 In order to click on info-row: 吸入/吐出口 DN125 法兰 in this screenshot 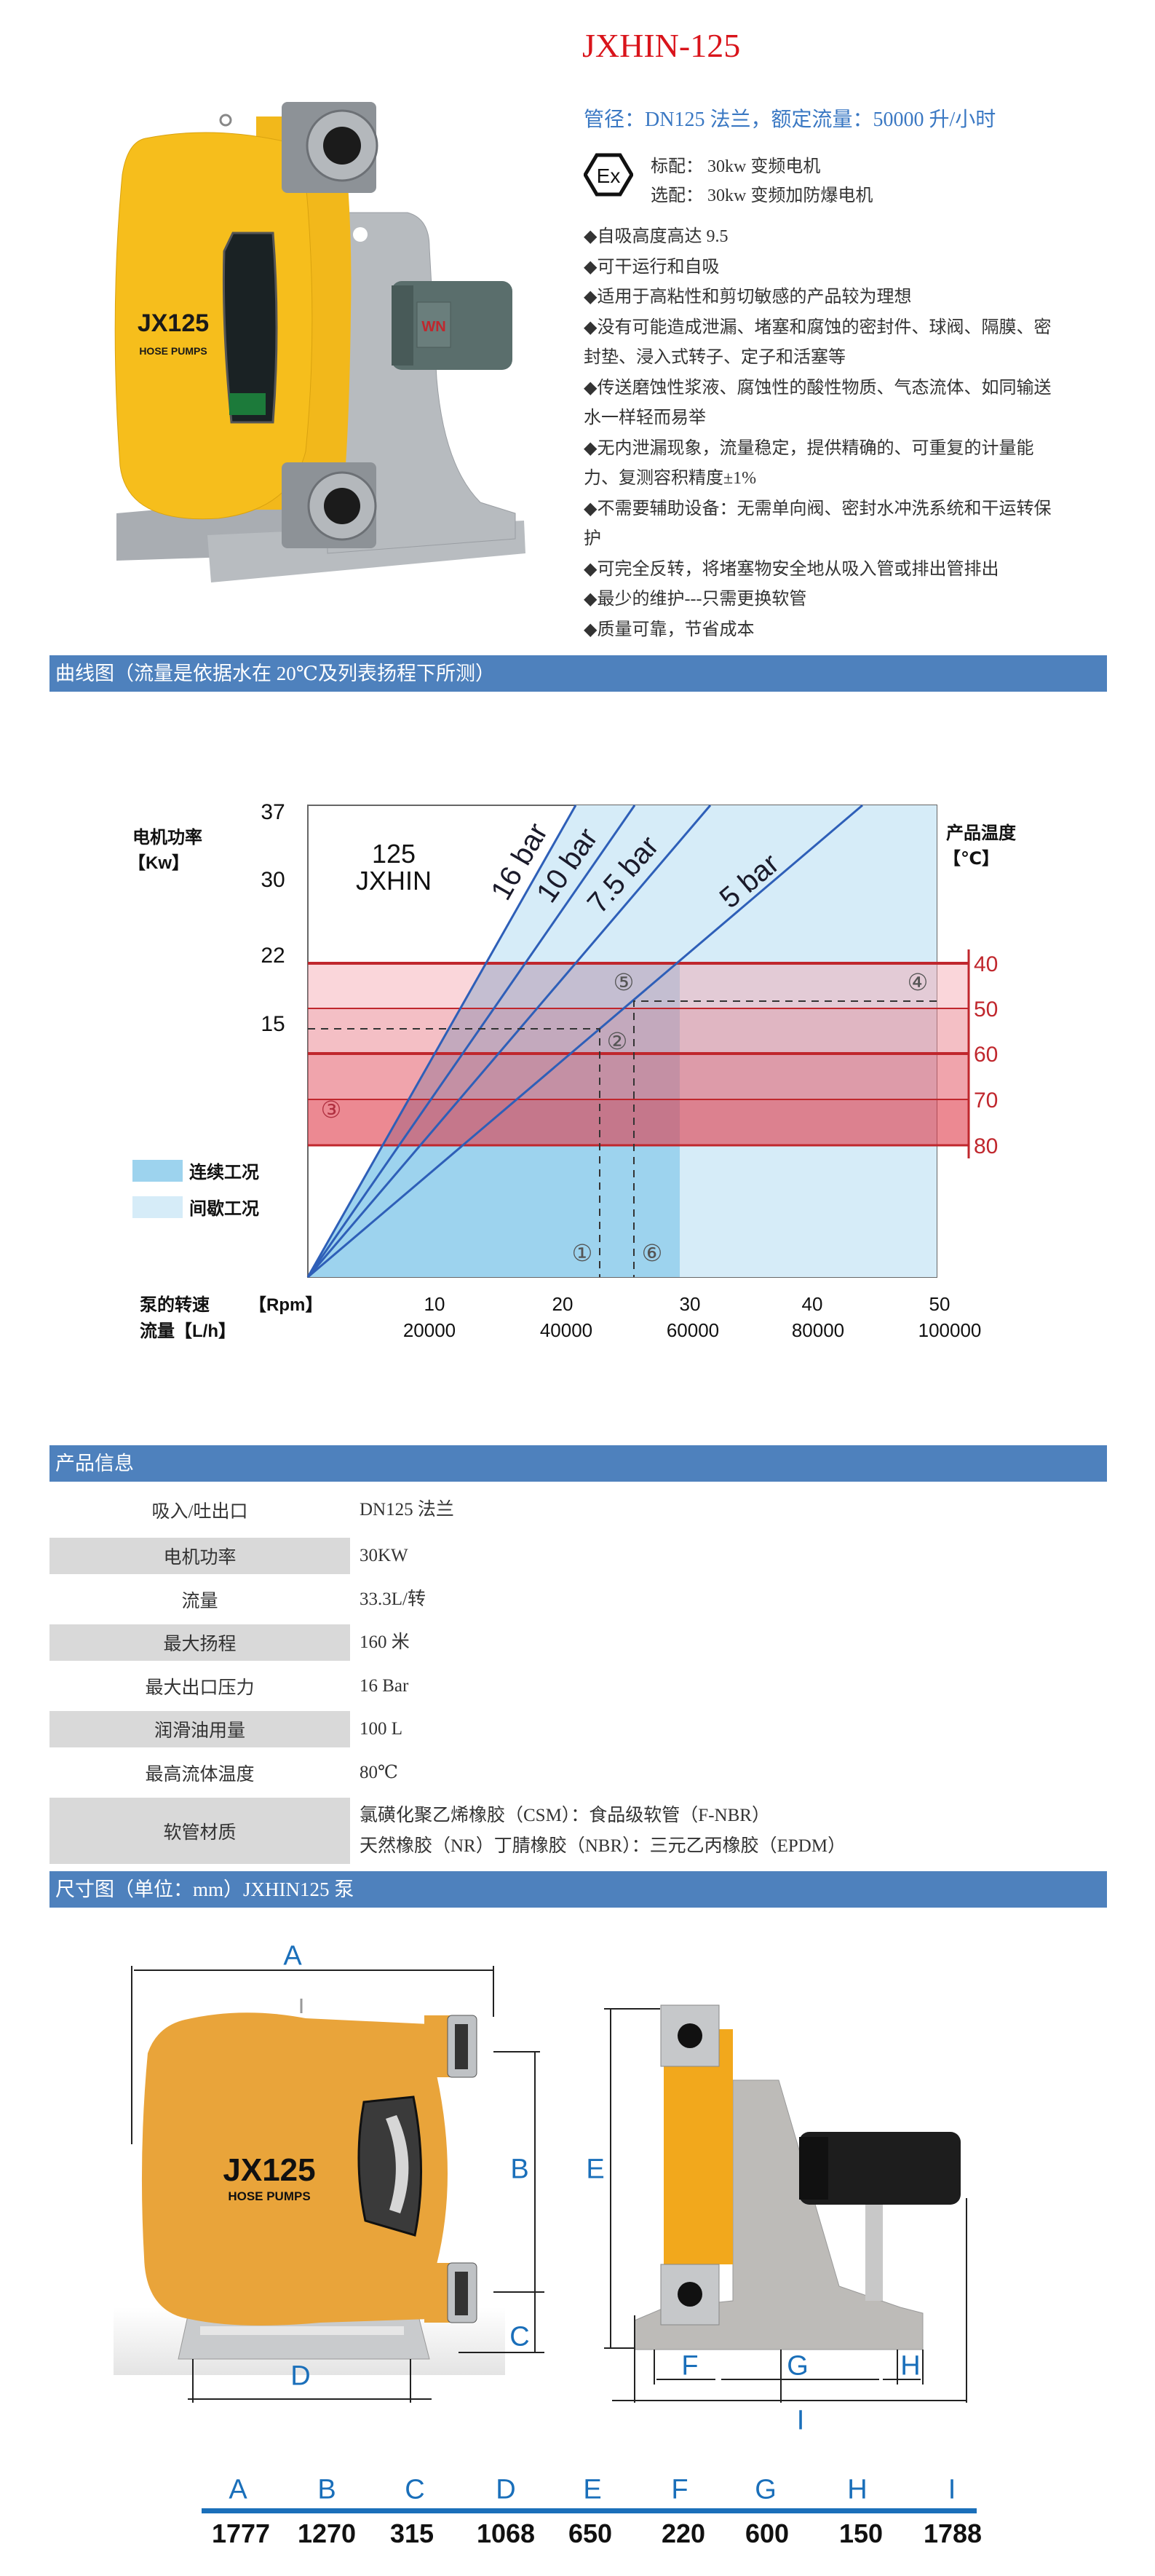, I will do `click(578, 1510)`.